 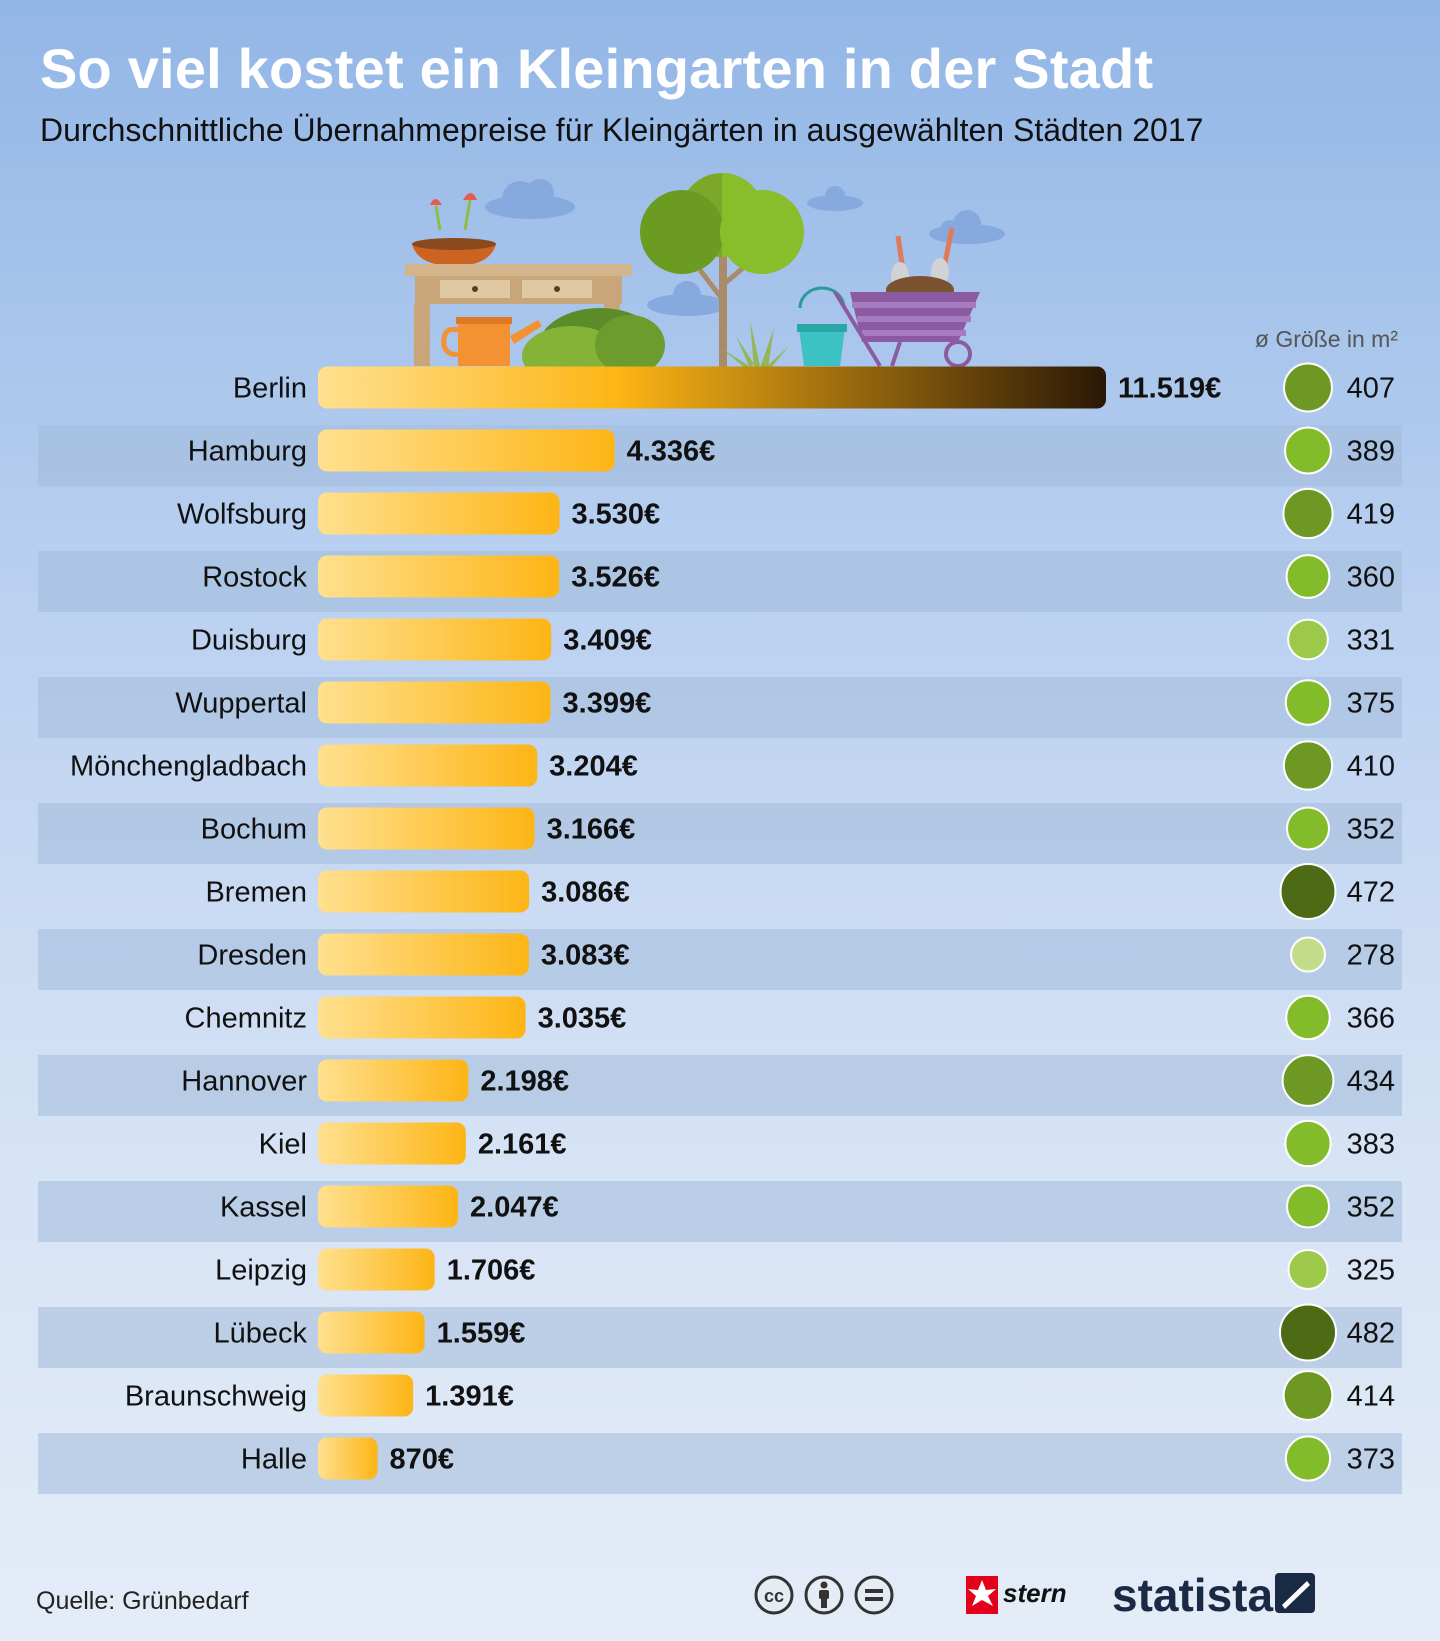 I want to click on tree-icon, so click(x=722, y=270).